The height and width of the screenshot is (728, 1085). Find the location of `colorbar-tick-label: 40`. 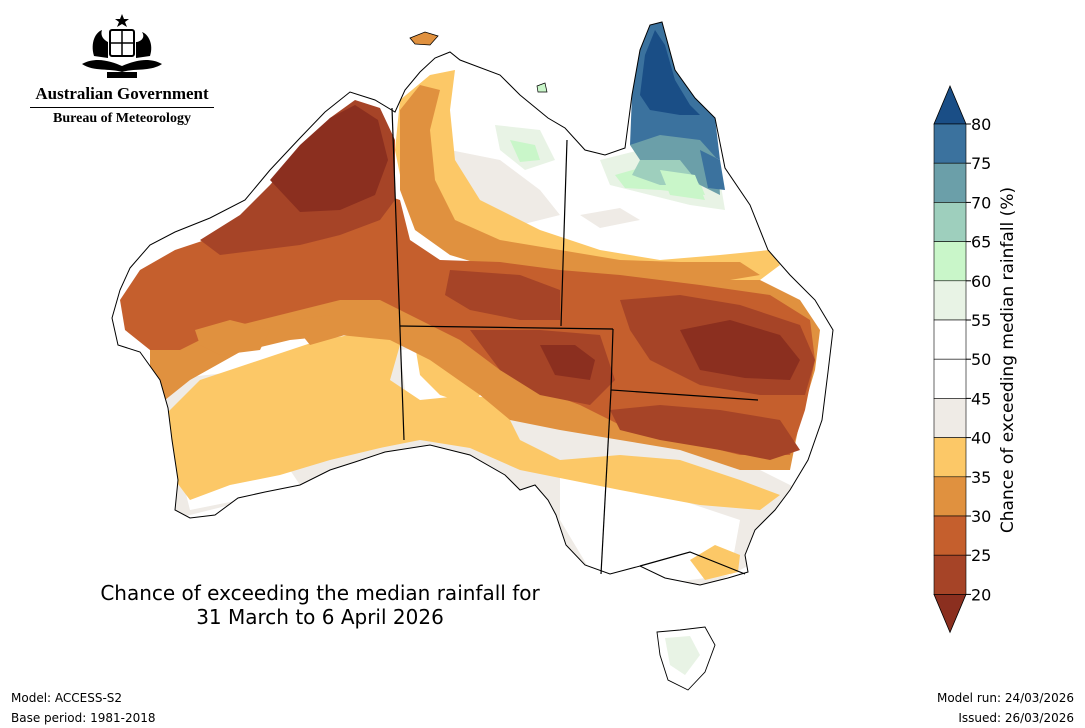

colorbar-tick-label: 40 is located at coordinates (981, 438).